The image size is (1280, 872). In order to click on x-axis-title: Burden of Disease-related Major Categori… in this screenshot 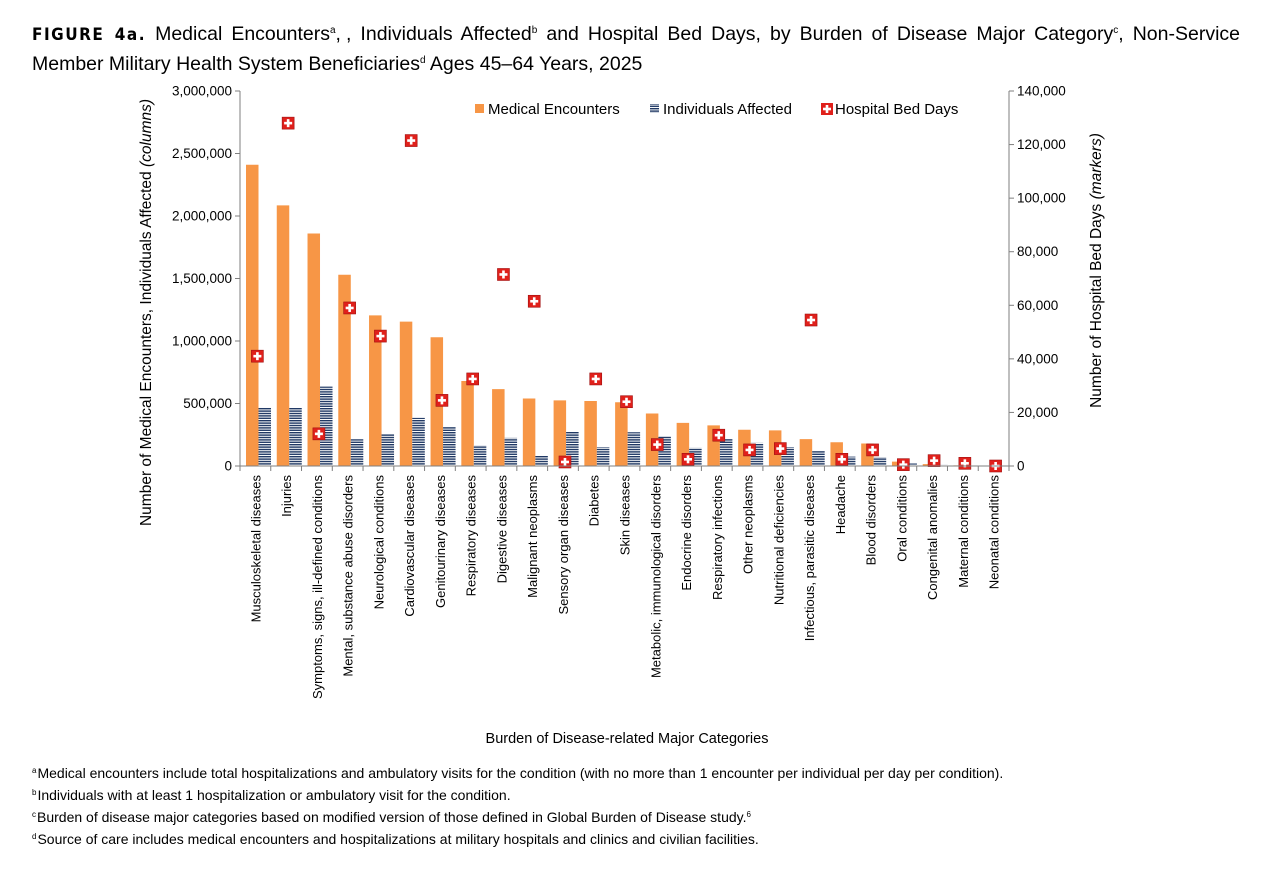, I will do `click(627, 739)`.